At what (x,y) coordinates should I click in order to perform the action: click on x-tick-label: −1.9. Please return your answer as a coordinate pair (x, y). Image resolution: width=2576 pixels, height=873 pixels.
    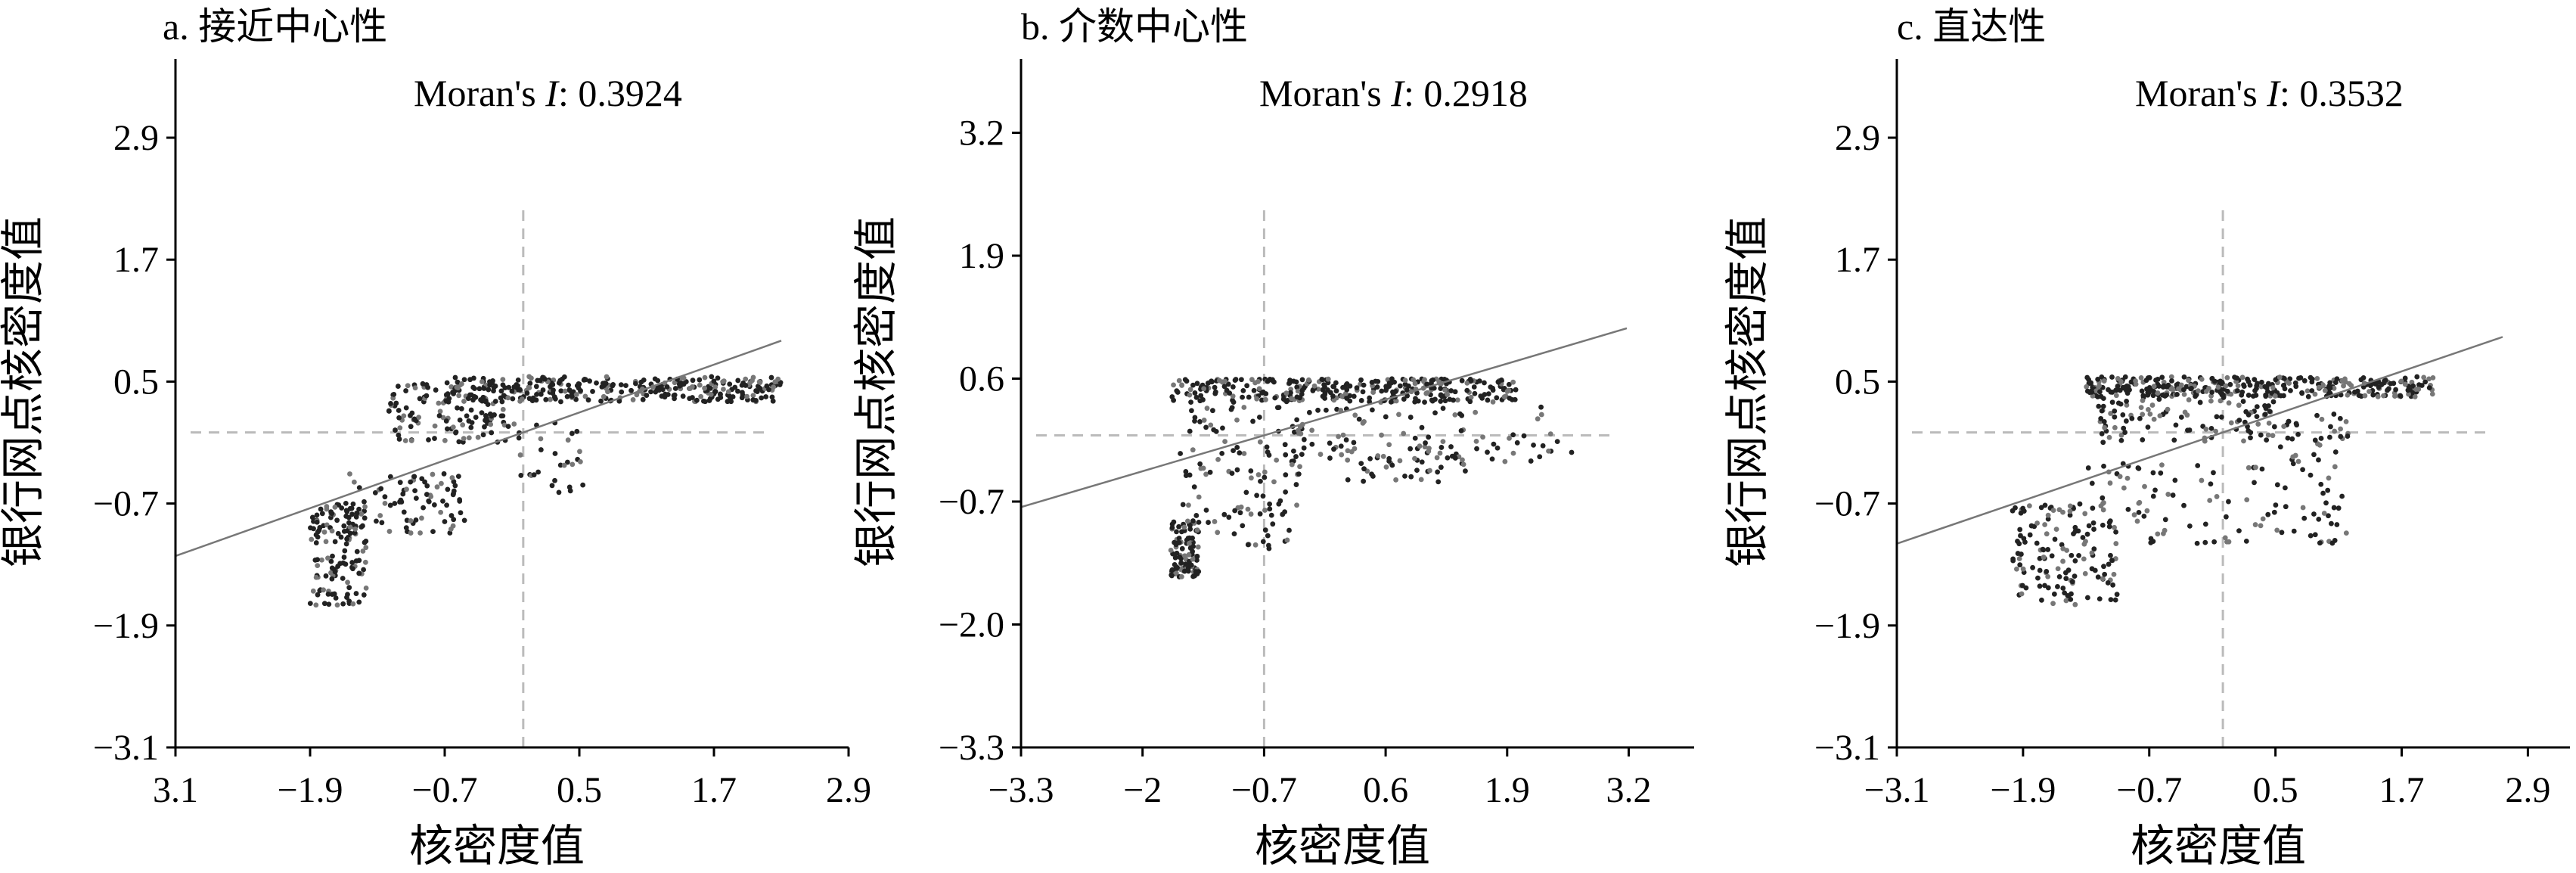
    Looking at the image, I should click on (310, 790).